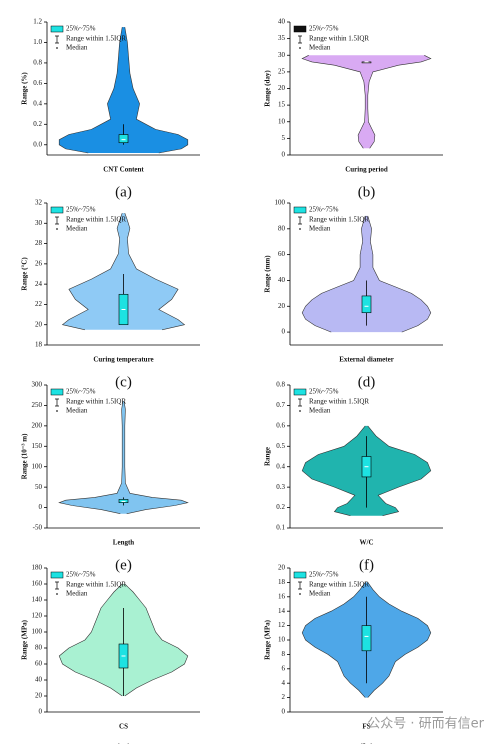 Image resolution: width=489 pixels, height=744 pixels. I want to click on y-tick-label: 25, so click(282, 71).